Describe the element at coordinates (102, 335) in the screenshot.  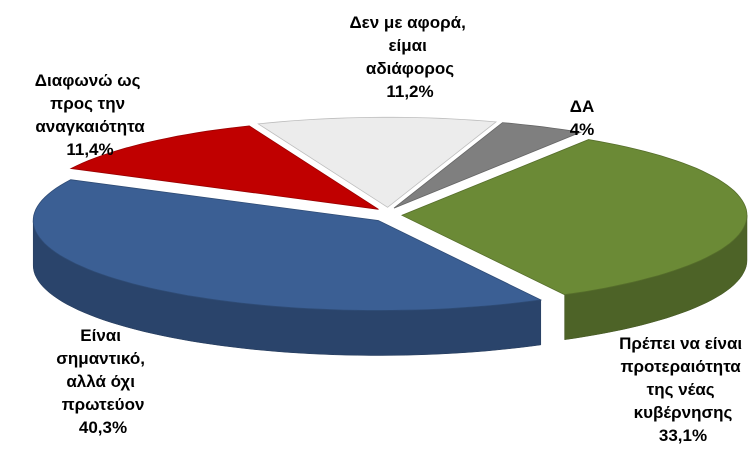
I see `label-line: Είναι` at that location.